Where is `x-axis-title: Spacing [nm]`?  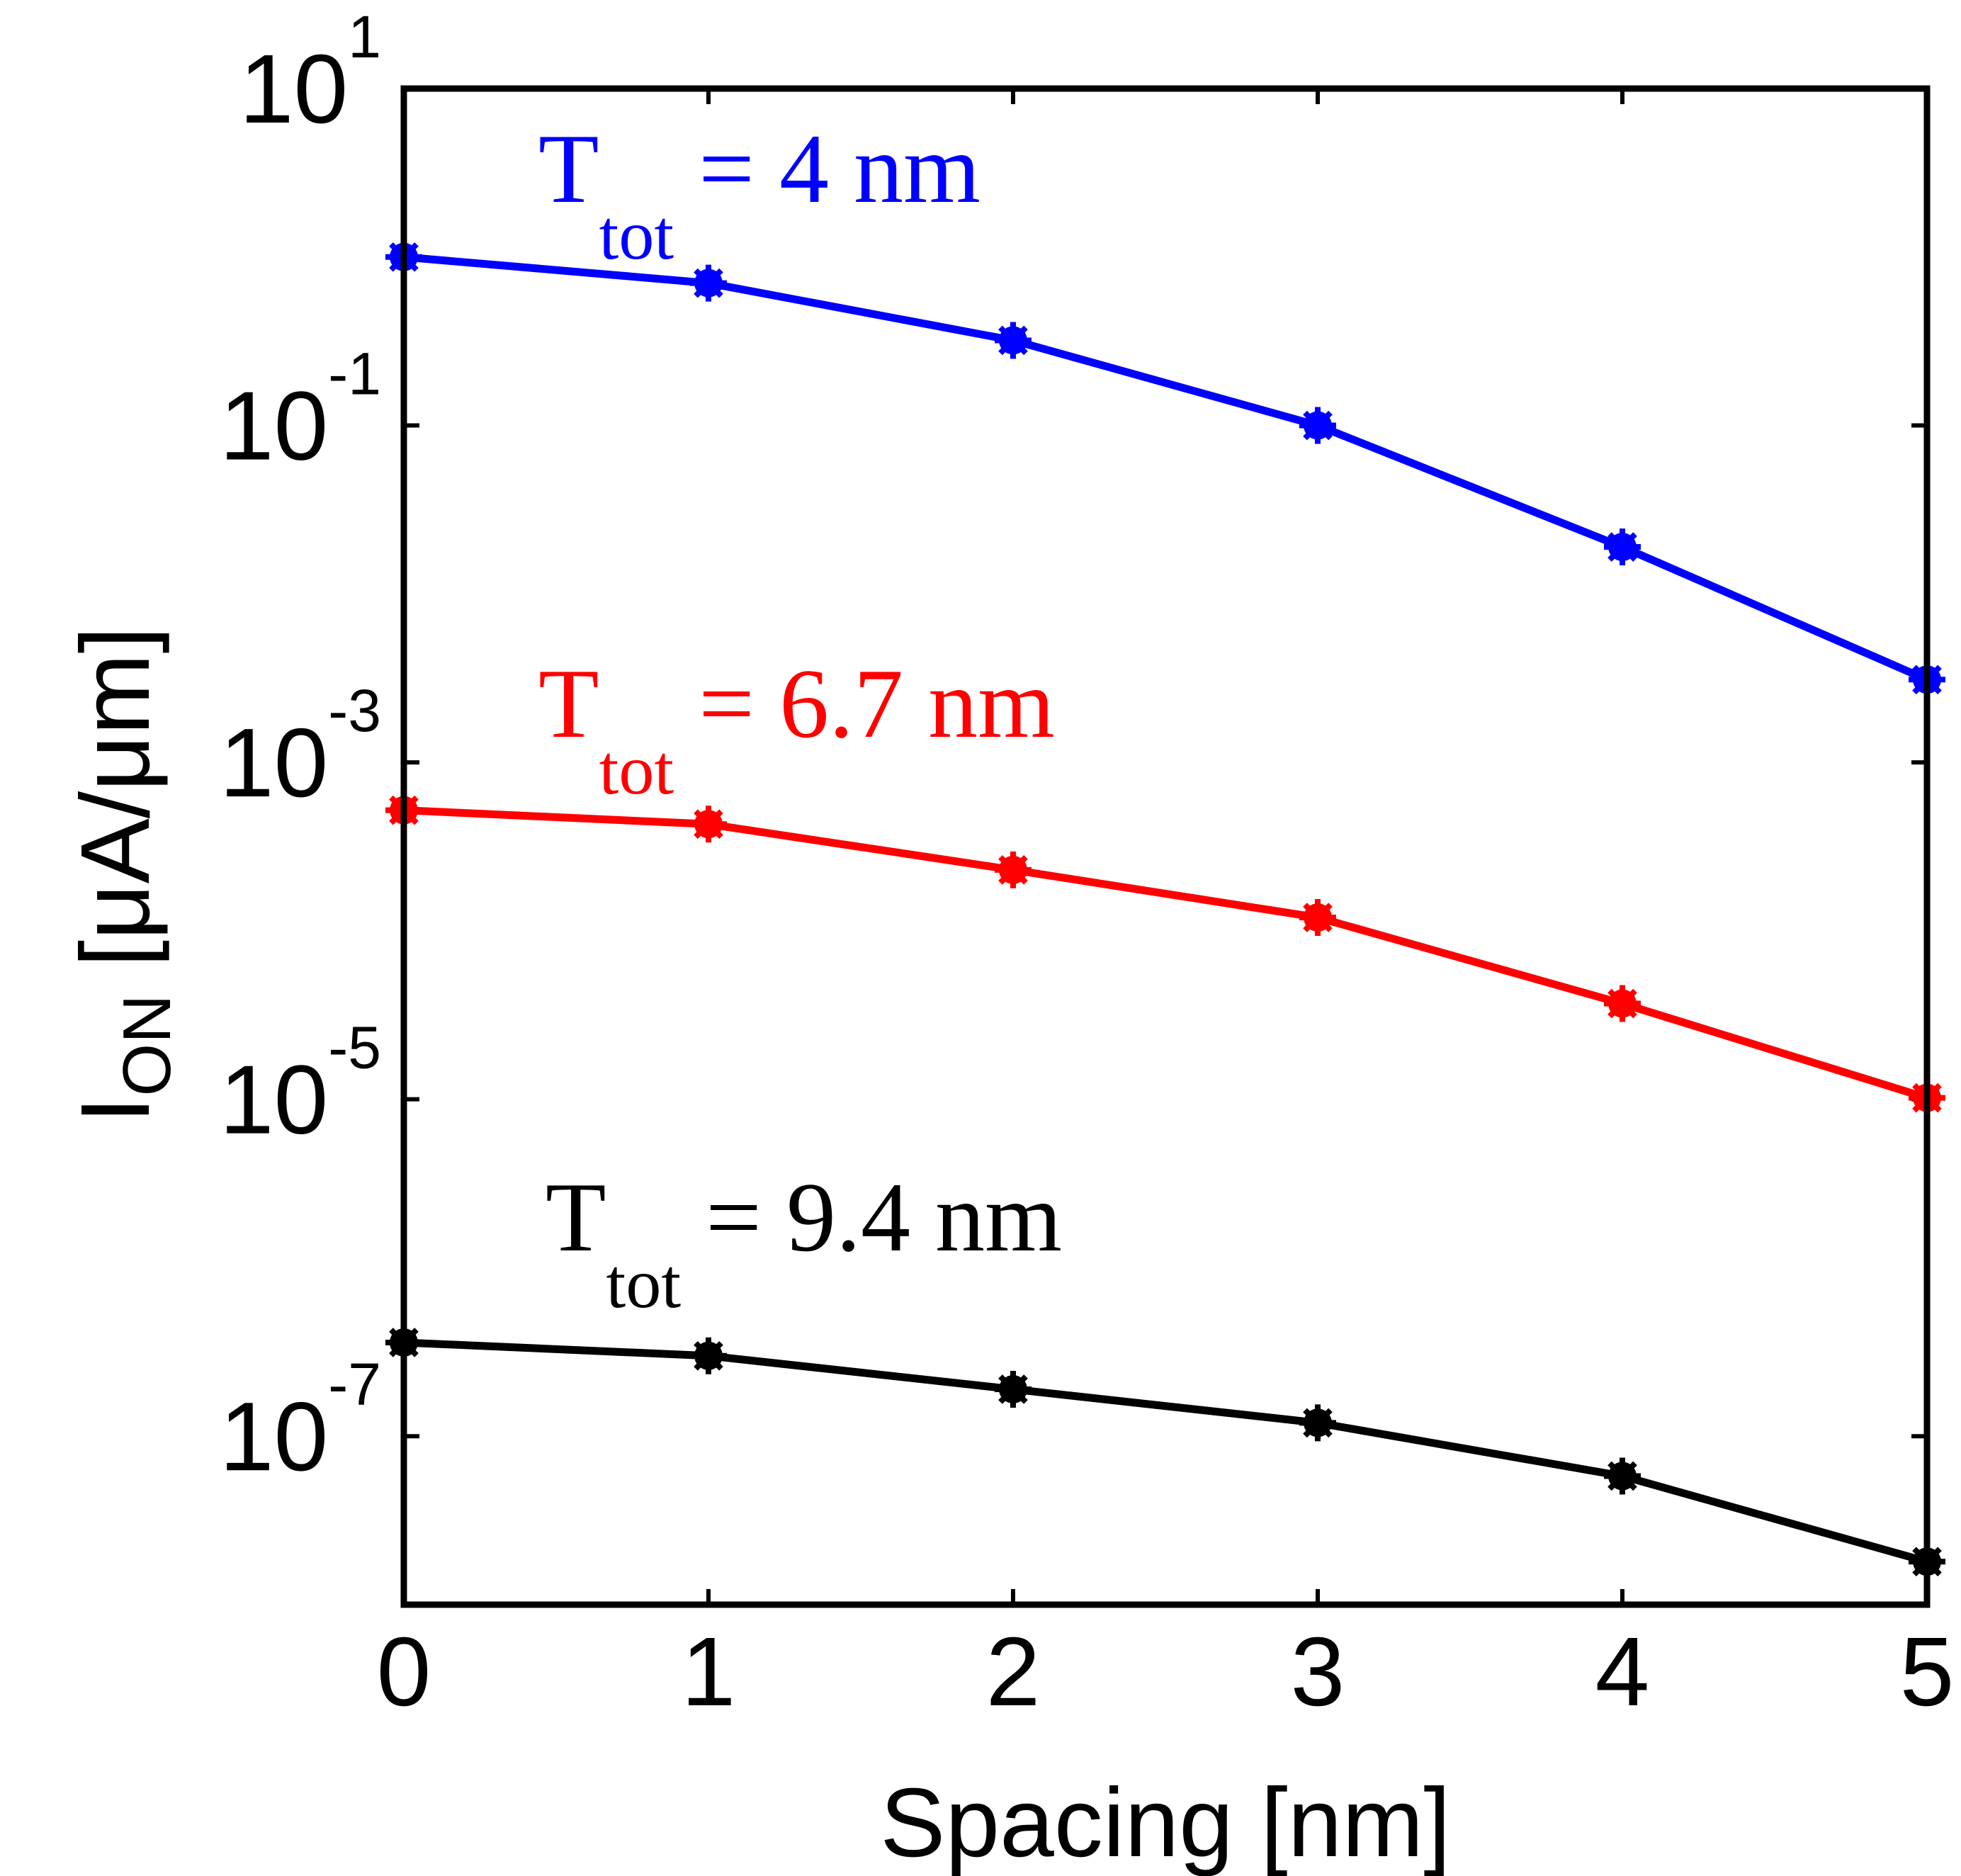 x-axis-title: Spacing [nm] is located at coordinates (1165, 1822).